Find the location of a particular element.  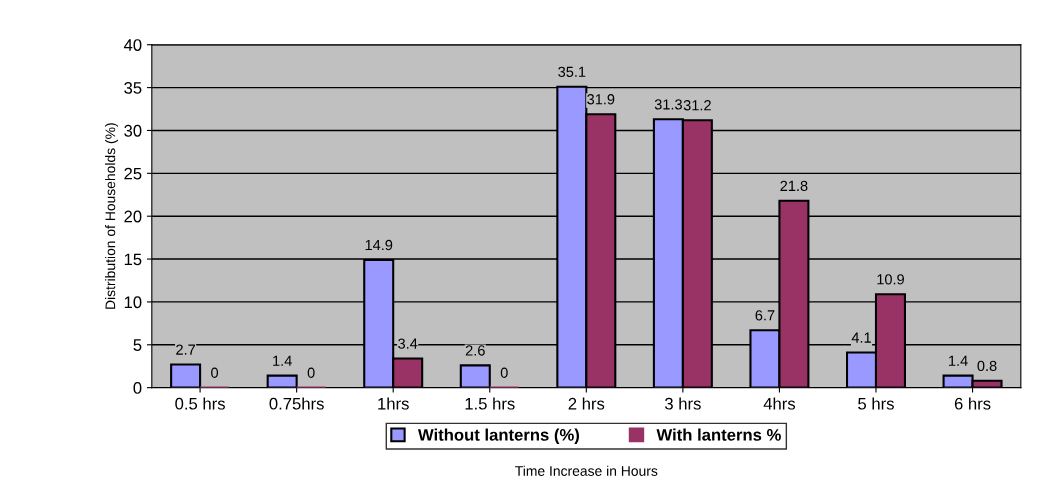

data-label: 35.1 is located at coordinates (572, 71).